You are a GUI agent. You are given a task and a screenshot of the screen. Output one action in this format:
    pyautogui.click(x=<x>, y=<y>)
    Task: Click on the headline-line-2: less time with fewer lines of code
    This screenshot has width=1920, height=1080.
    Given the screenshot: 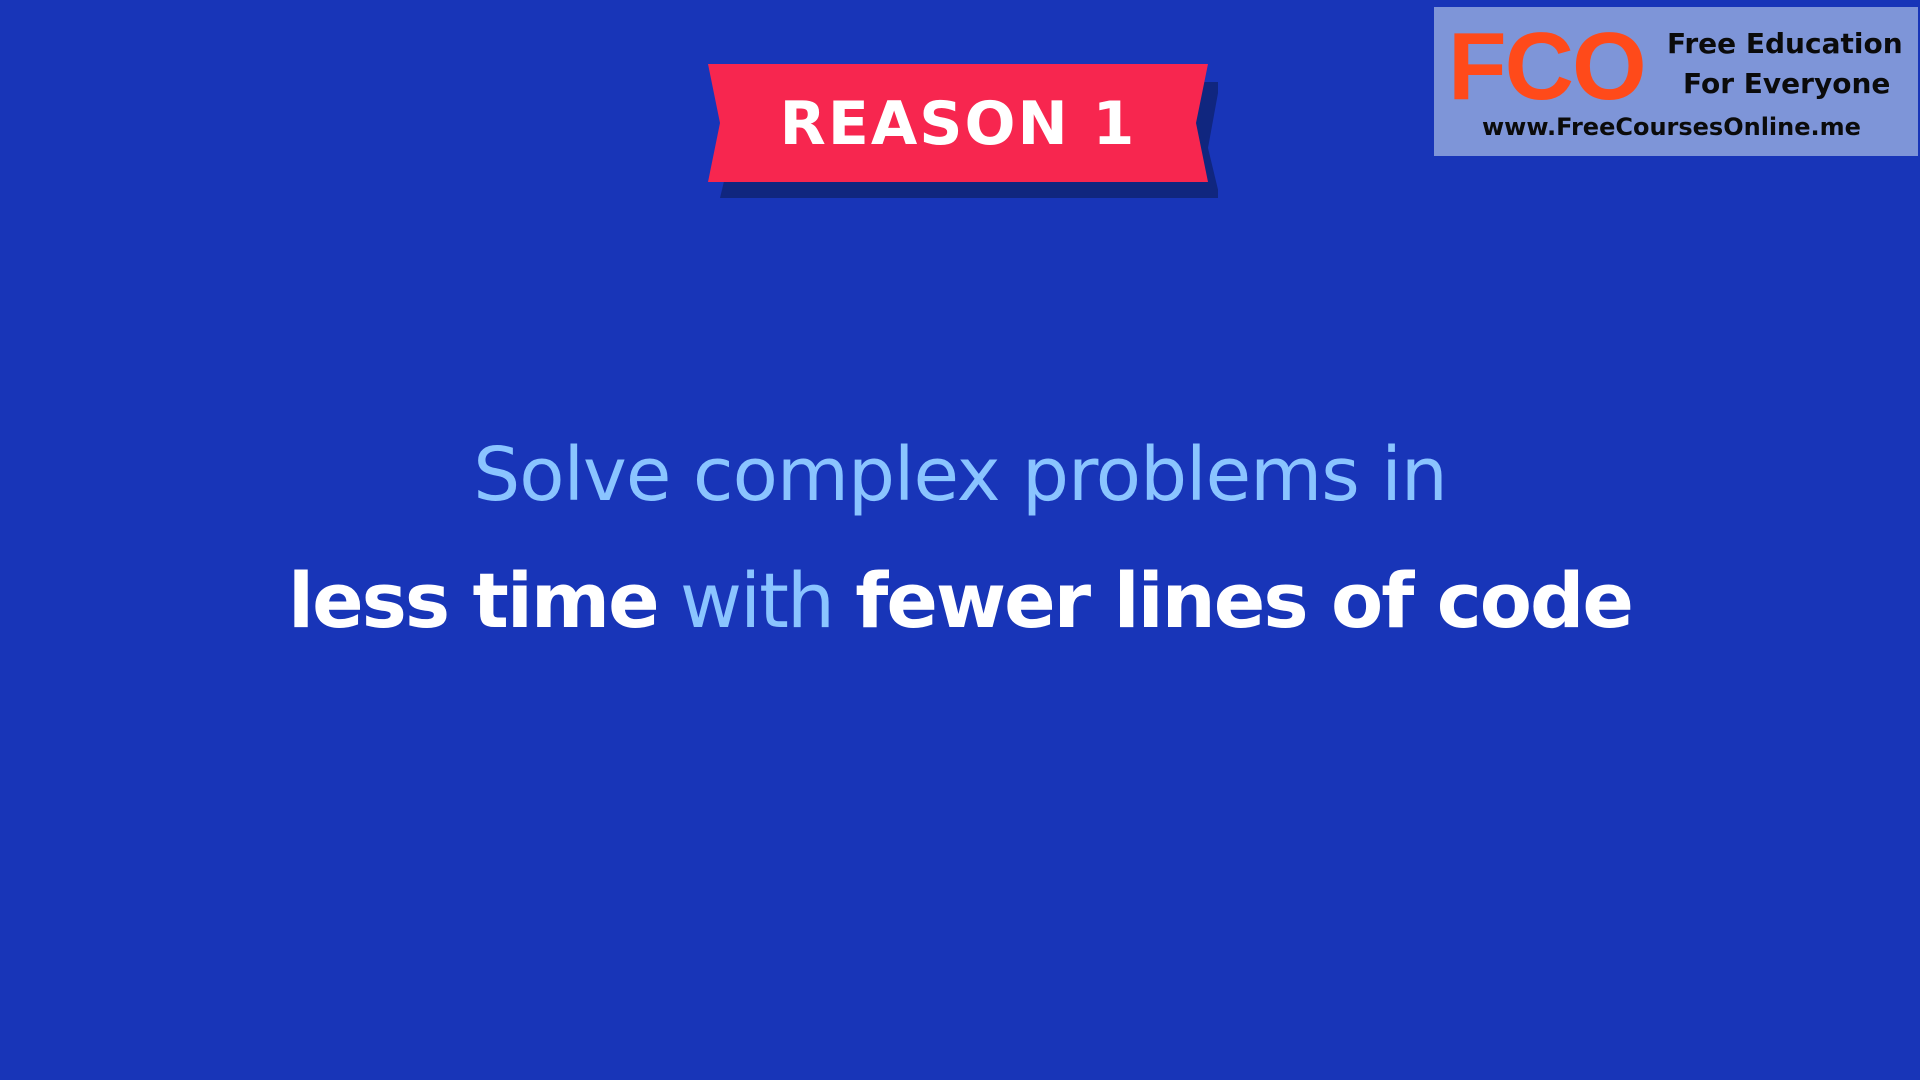 What is the action you would take?
    pyautogui.click(x=960, y=600)
    